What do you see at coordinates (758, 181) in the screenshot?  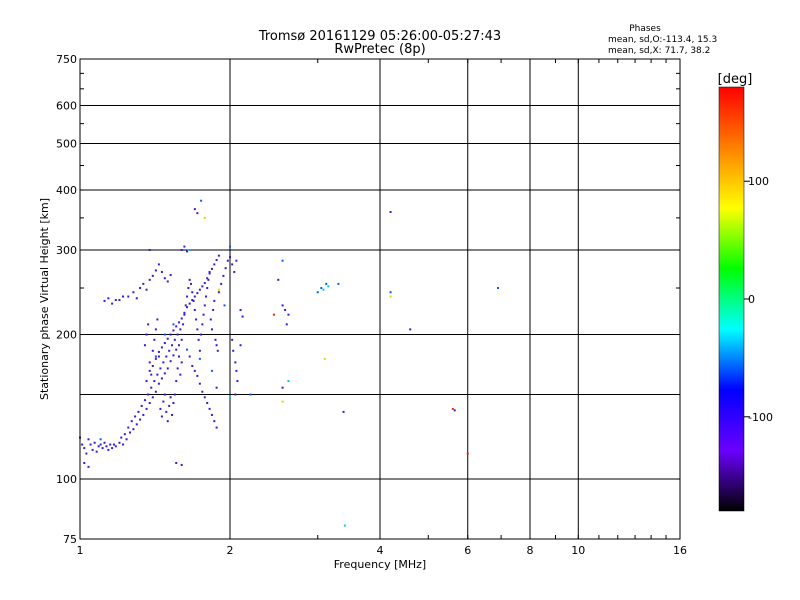 I see `colorbar-tick-label: 100` at bounding box center [758, 181].